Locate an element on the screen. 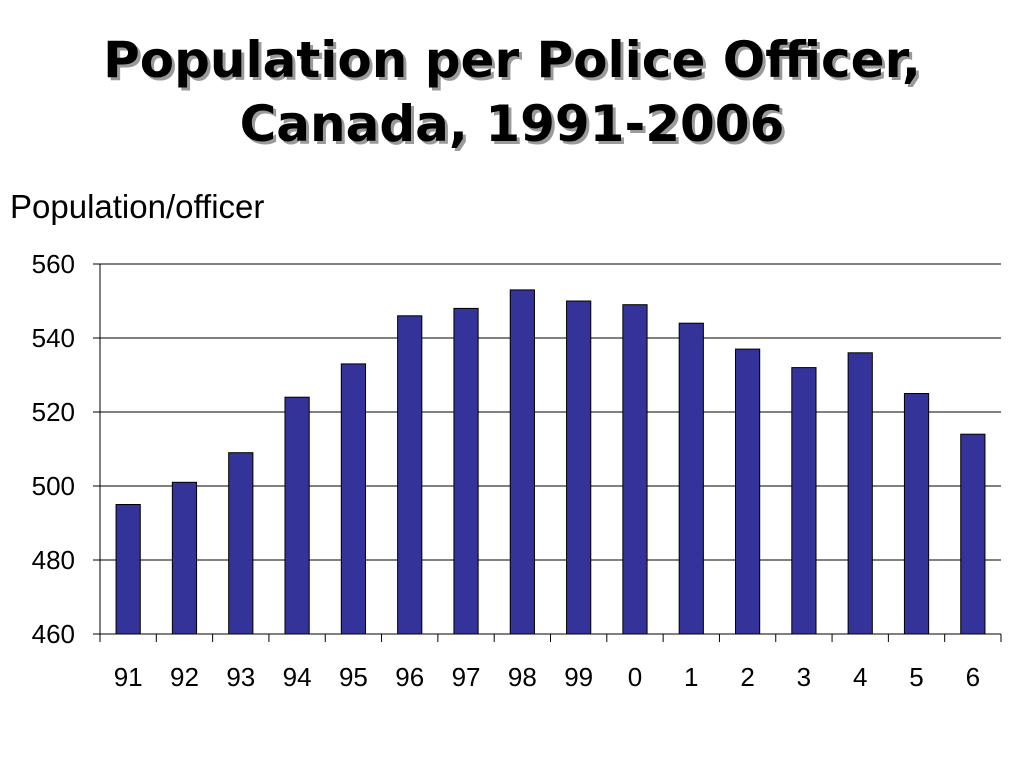 The width and height of the screenshot is (1024, 768). x-tick-label: 94 is located at coordinates (297, 677).